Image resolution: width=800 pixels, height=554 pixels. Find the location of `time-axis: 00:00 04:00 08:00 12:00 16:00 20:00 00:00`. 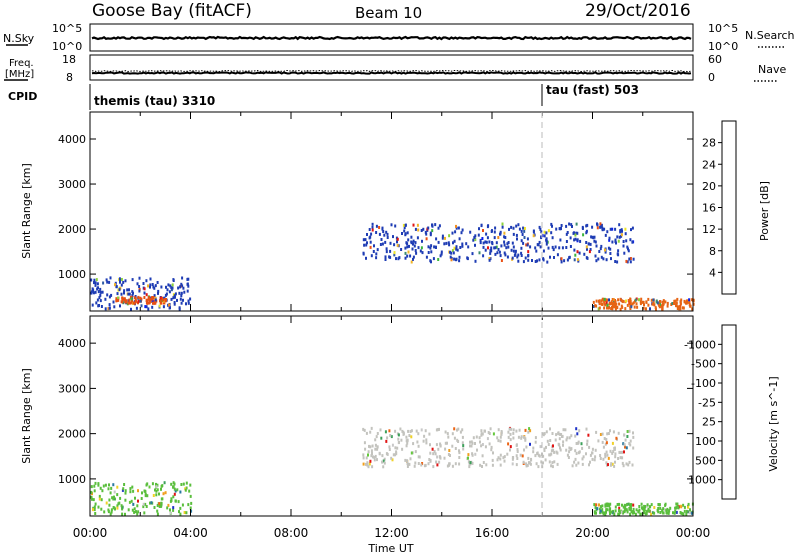

time-axis: 00:00 04:00 08:00 12:00 16:00 20:00 00:00 is located at coordinates (392, 533).